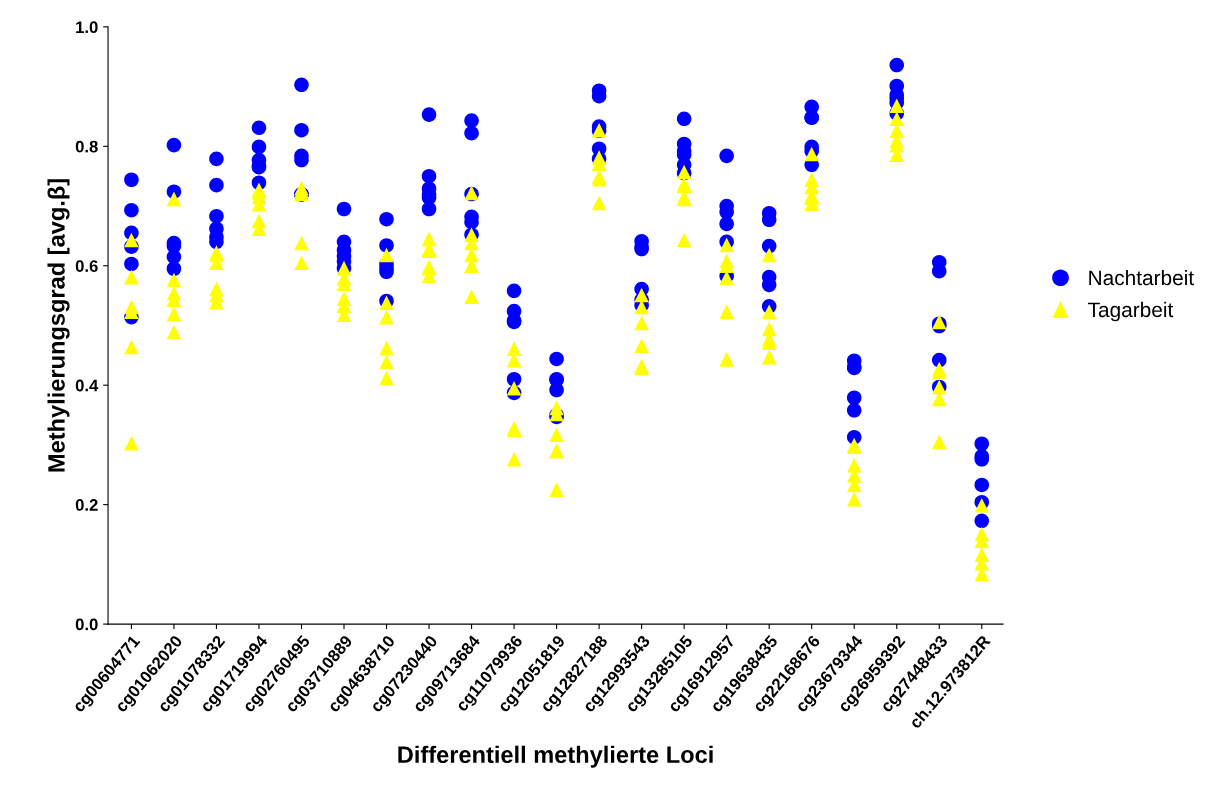 The height and width of the screenshot is (790, 1218). What do you see at coordinates (87, 385) in the screenshot?
I see `y-tick-label: 0.4` at bounding box center [87, 385].